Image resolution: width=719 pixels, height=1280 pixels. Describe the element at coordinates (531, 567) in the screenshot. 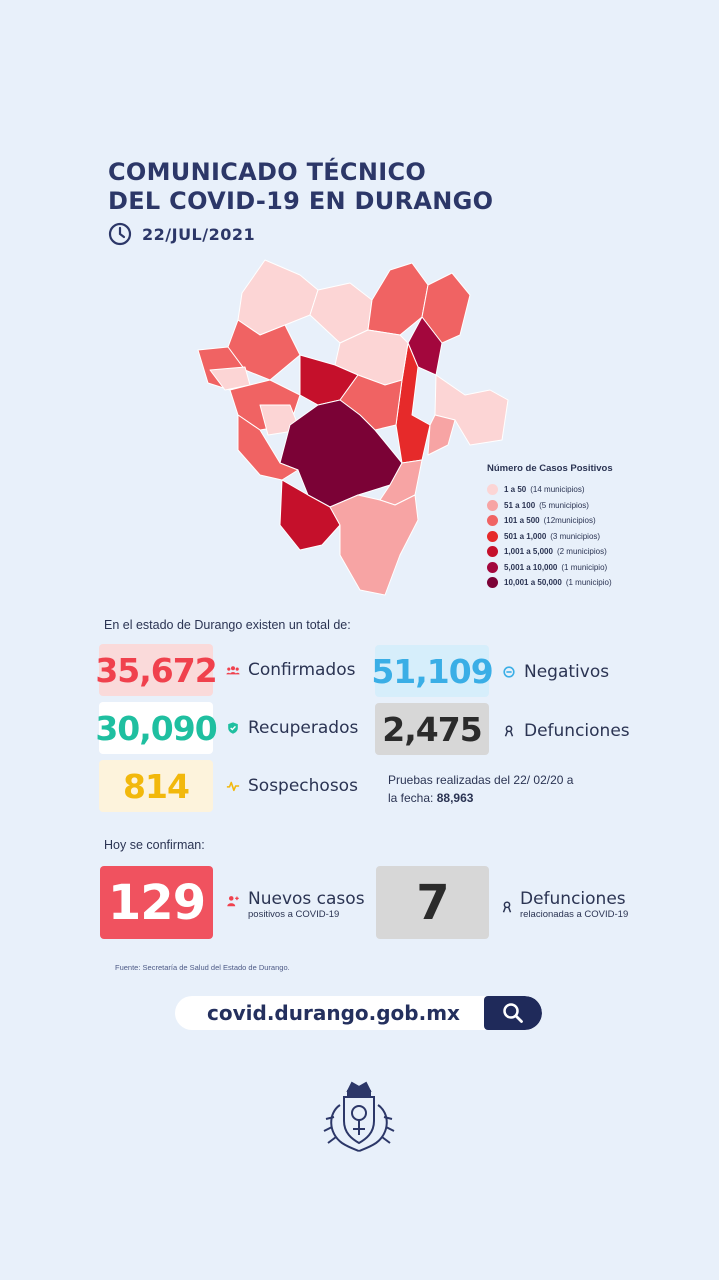

I see `legend-range: 5,001 a 10,000` at that location.